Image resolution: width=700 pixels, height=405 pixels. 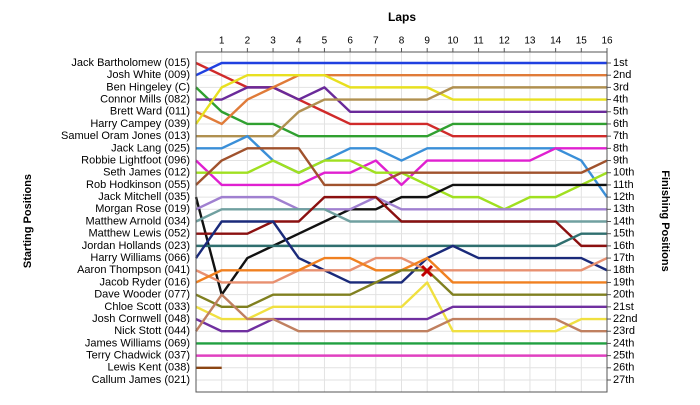 I want to click on y2-tick-label: 23rd, so click(x=624, y=331).